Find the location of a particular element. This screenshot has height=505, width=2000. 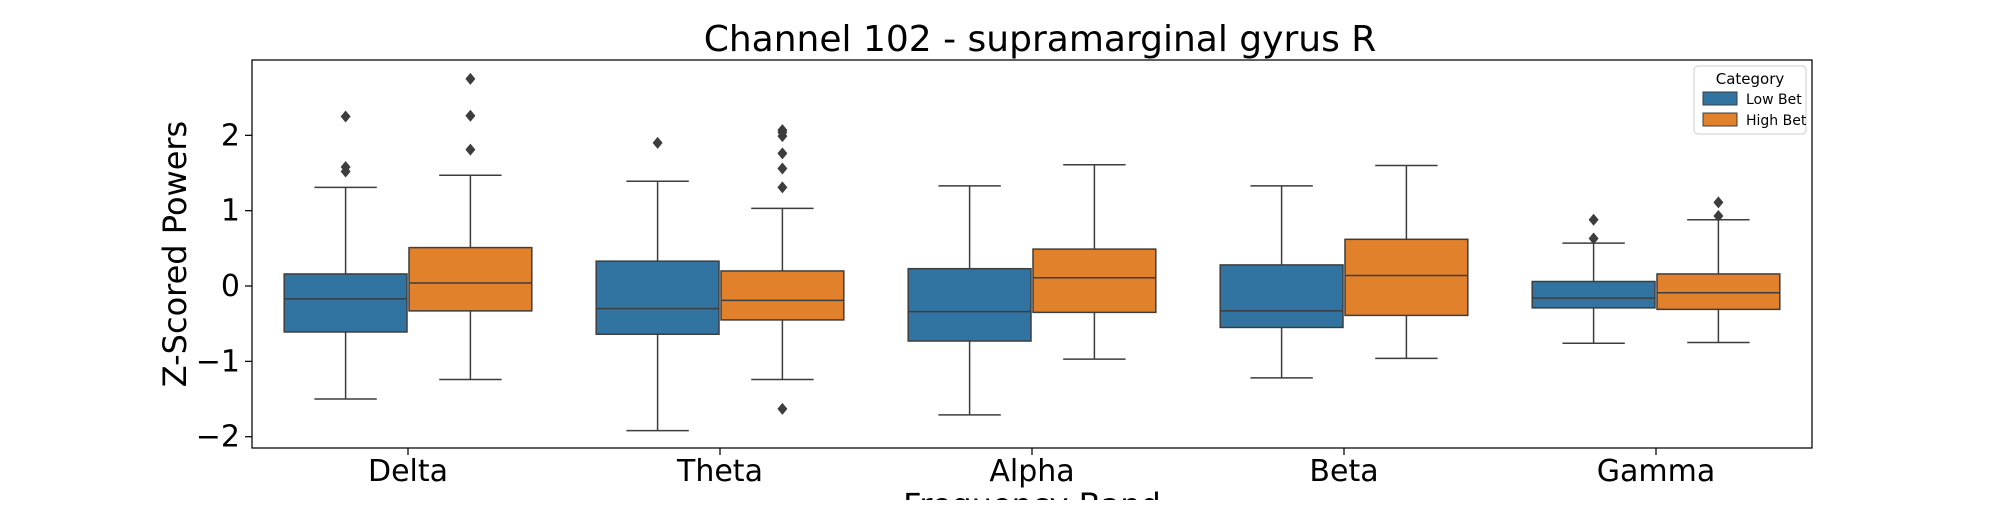

y-tick-label: 1 is located at coordinates (230, 211).